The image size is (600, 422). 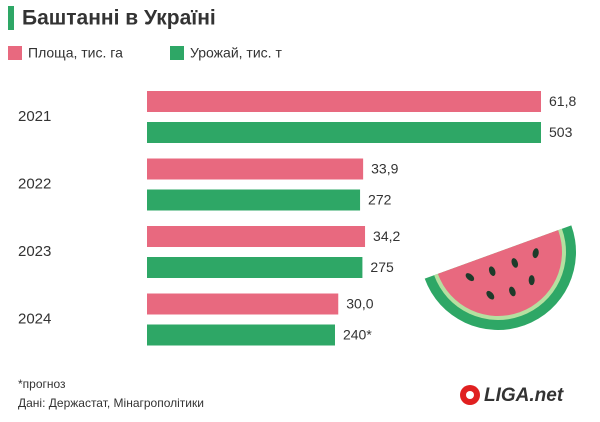 I want to click on value-label: 275, so click(x=382, y=267).